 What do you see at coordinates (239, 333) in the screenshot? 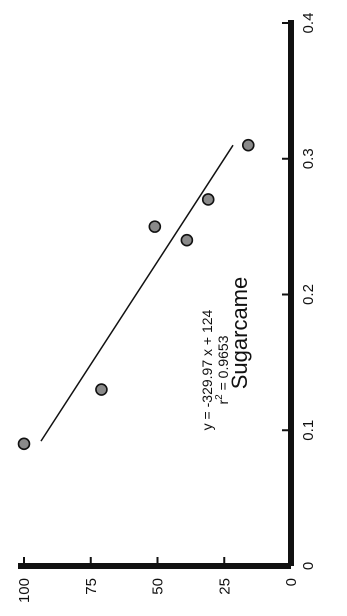
I see `chart-title: Sugarcame` at bounding box center [239, 333].